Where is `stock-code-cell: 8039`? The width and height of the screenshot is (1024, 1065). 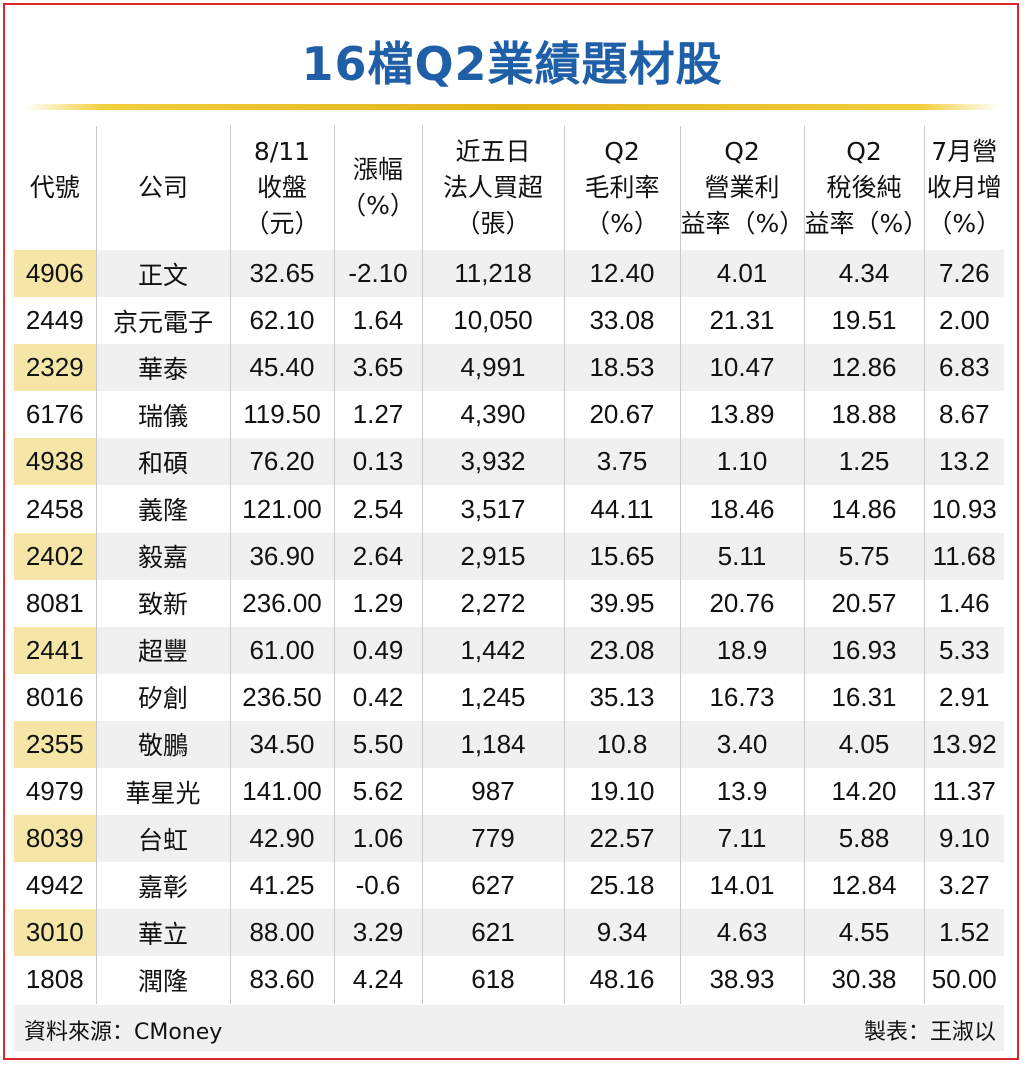 stock-code-cell: 8039 is located at coordinates (55, 839).